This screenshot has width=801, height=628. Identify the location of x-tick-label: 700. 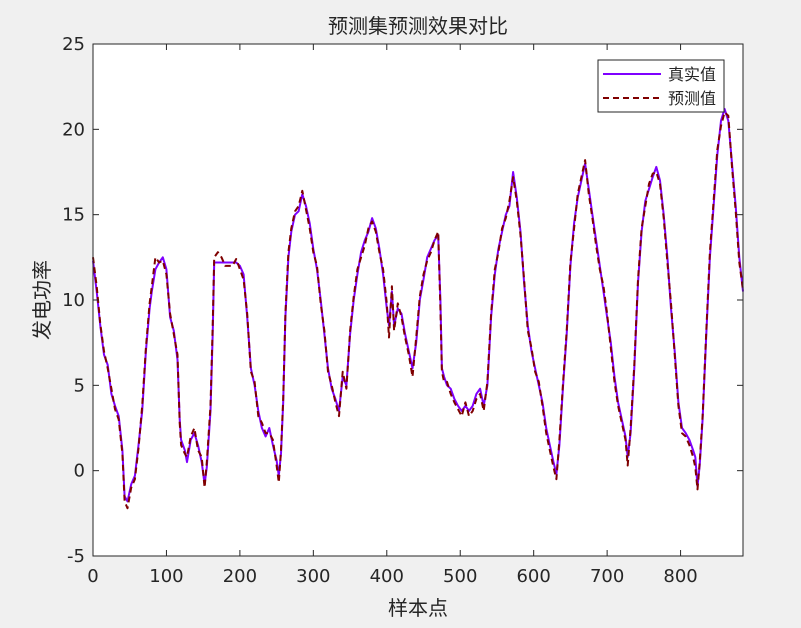
(607, 576).